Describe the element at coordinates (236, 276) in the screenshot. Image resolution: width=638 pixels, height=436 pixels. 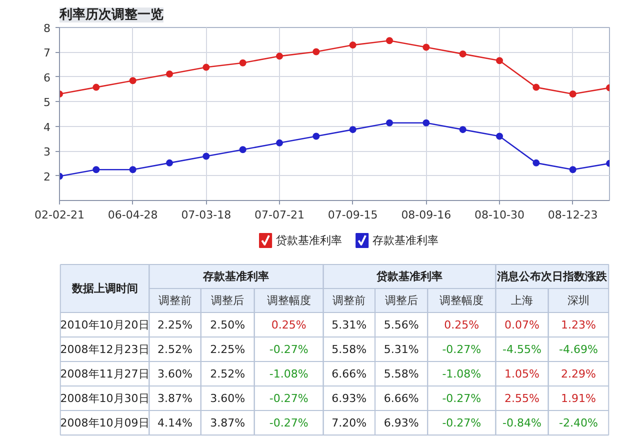
I see `text: 存款基准利率` at that location.